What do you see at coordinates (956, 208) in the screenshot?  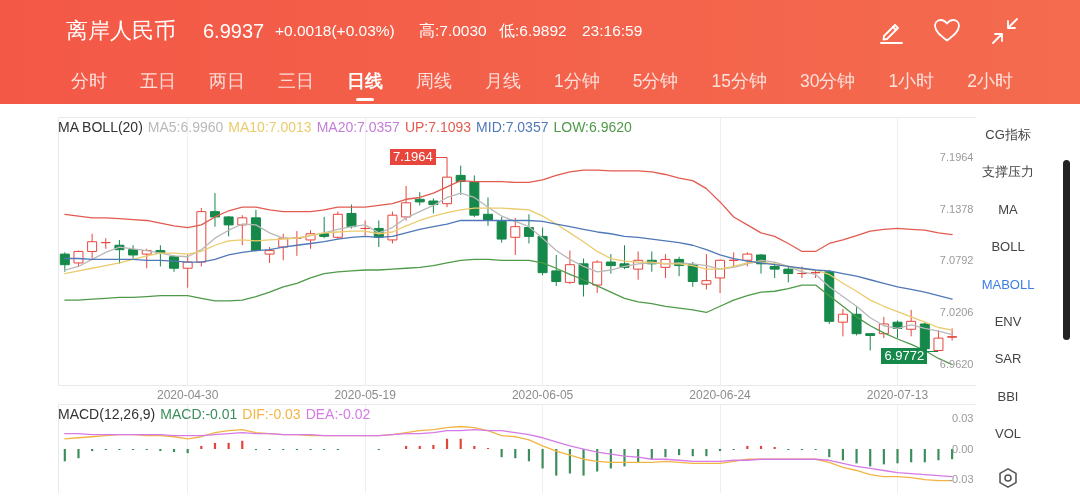 I see `y-tick-label: 7.1378` at bounding box center [956, 208].